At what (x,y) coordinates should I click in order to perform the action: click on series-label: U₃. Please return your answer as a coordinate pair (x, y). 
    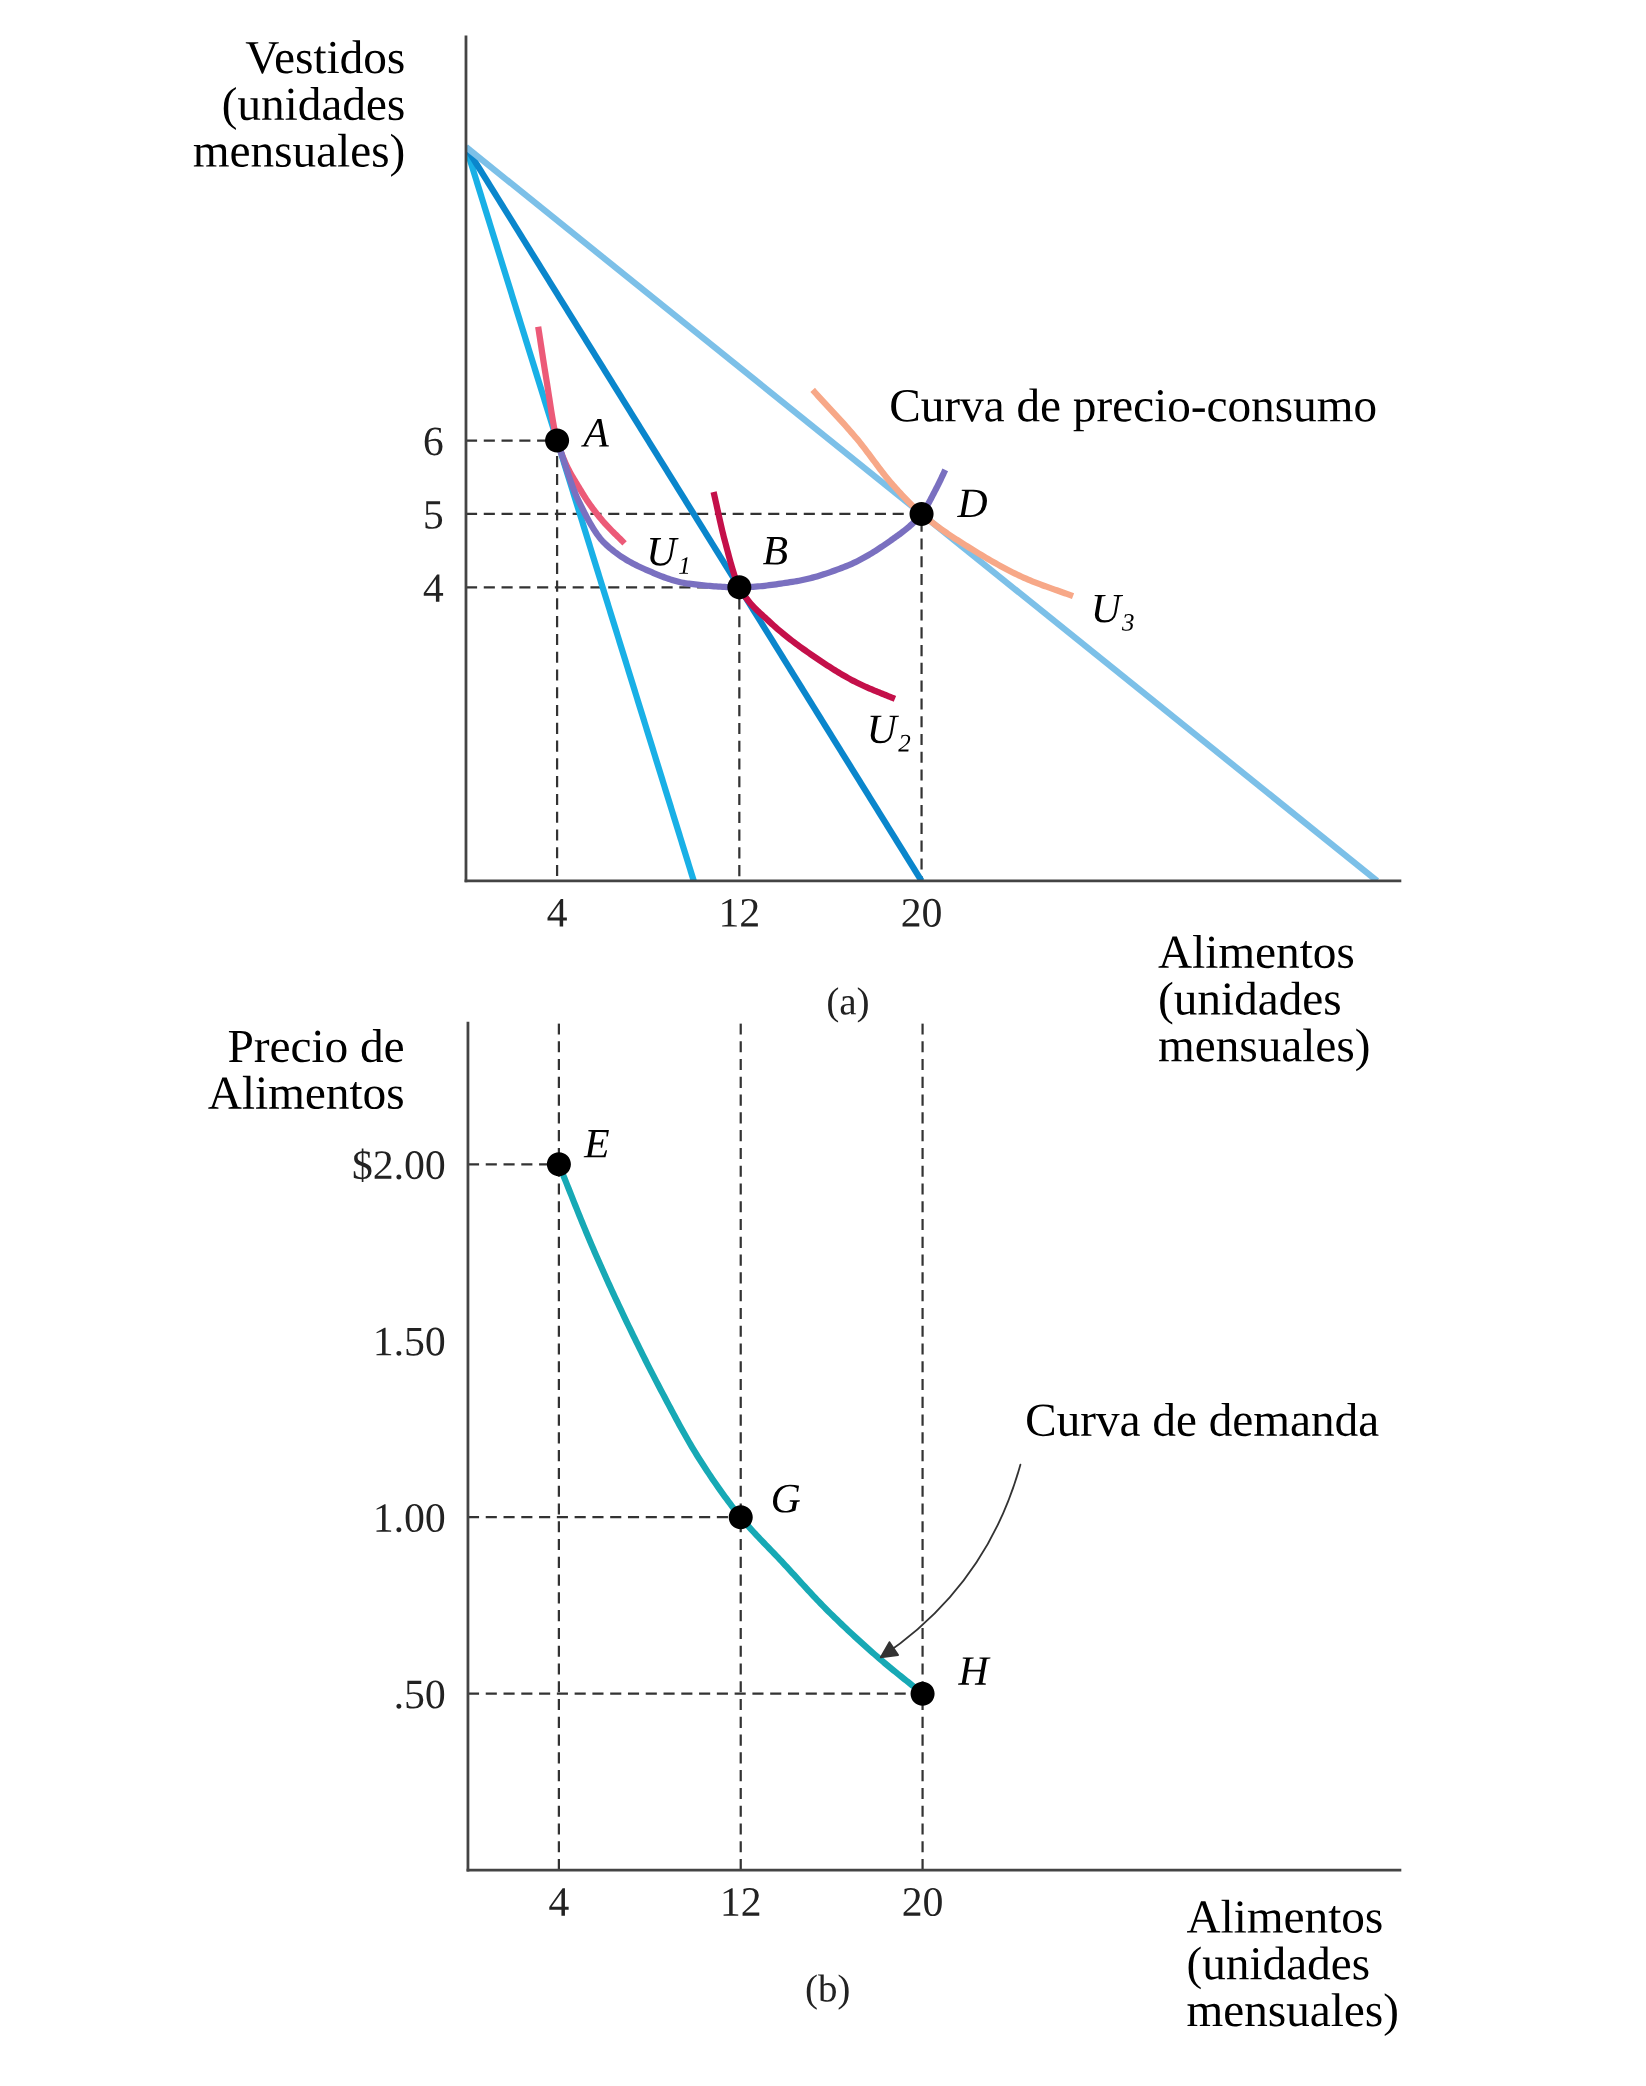
    Looking at the image, I should click on (1114, 612).